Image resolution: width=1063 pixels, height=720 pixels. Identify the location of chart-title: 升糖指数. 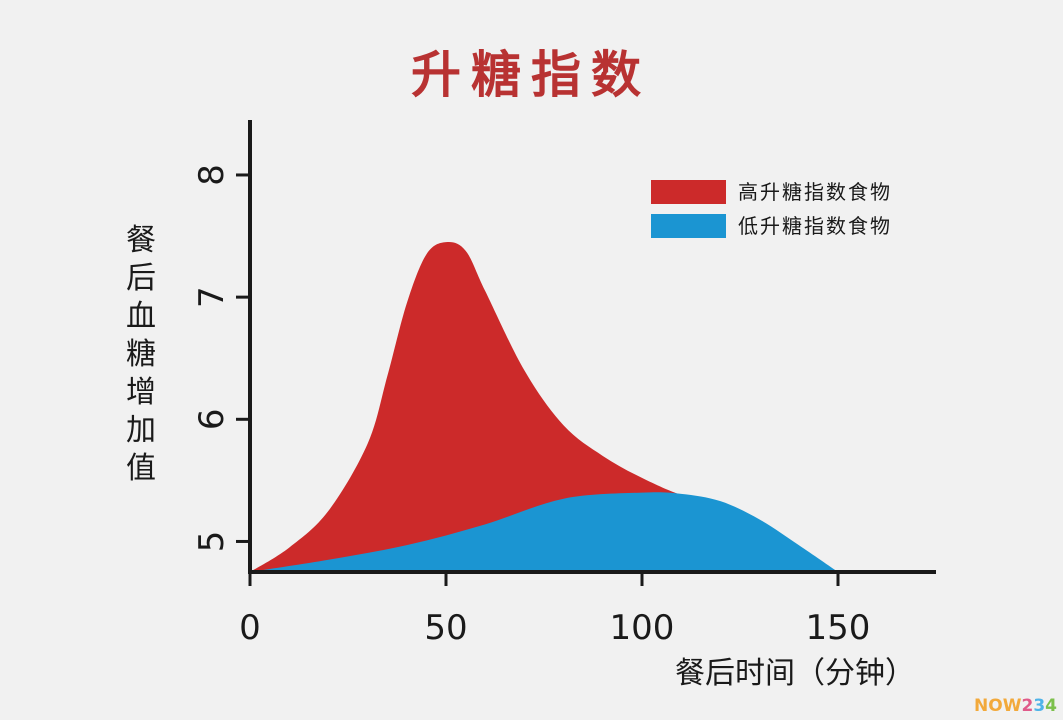
(531, 75).